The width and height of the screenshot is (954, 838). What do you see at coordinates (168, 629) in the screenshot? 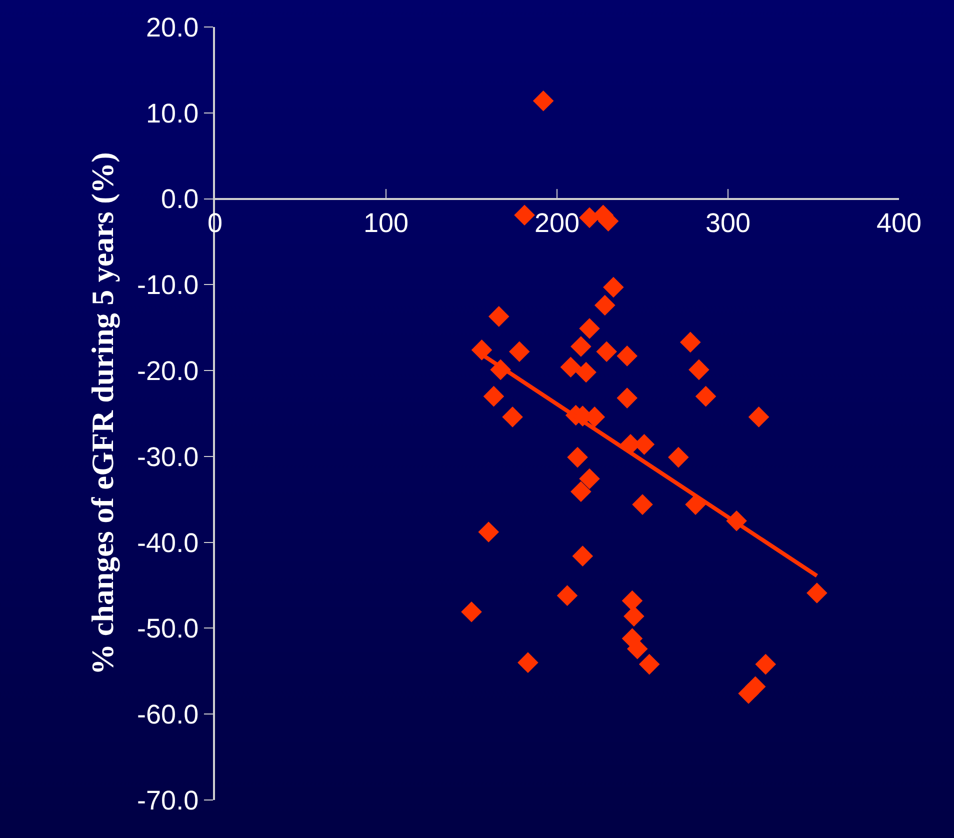
I see `y-tick-label: -50.0` at bounding box center [168, 629].